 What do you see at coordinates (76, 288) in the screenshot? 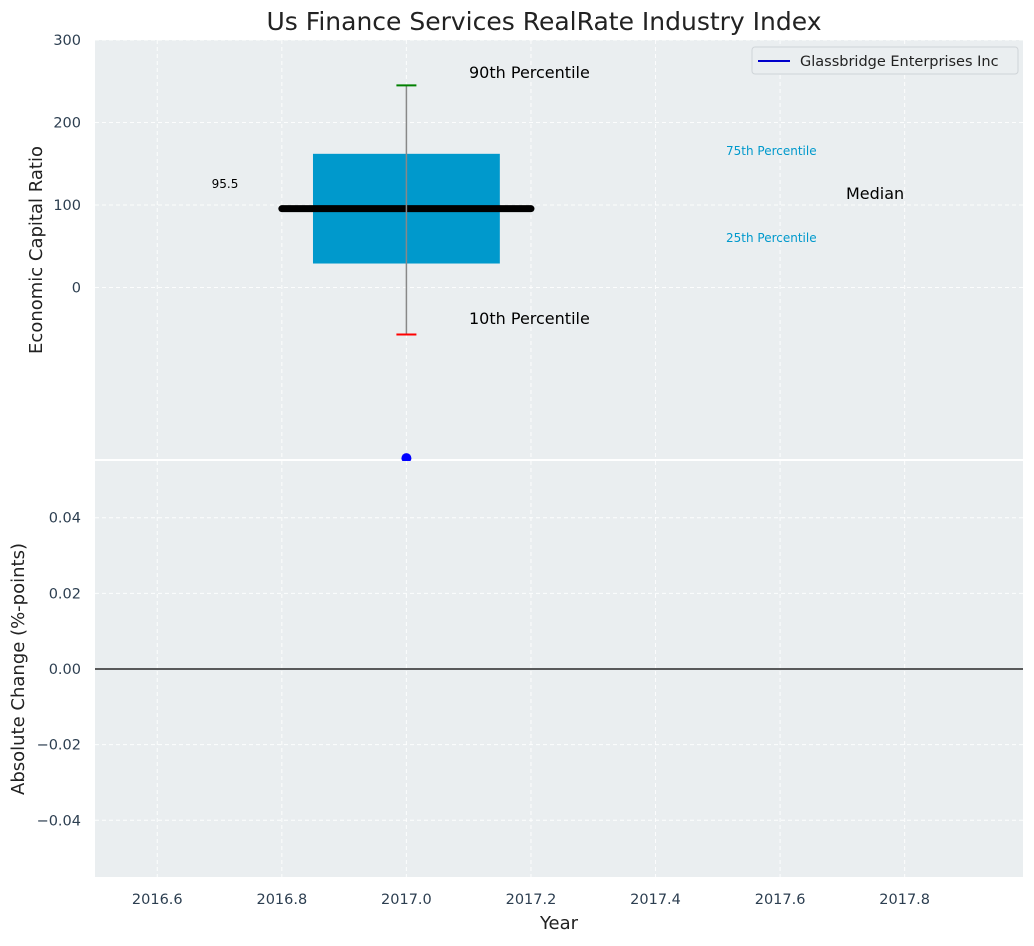
I see `top-y-tick-label: 0` at bounding box center [76, 288].